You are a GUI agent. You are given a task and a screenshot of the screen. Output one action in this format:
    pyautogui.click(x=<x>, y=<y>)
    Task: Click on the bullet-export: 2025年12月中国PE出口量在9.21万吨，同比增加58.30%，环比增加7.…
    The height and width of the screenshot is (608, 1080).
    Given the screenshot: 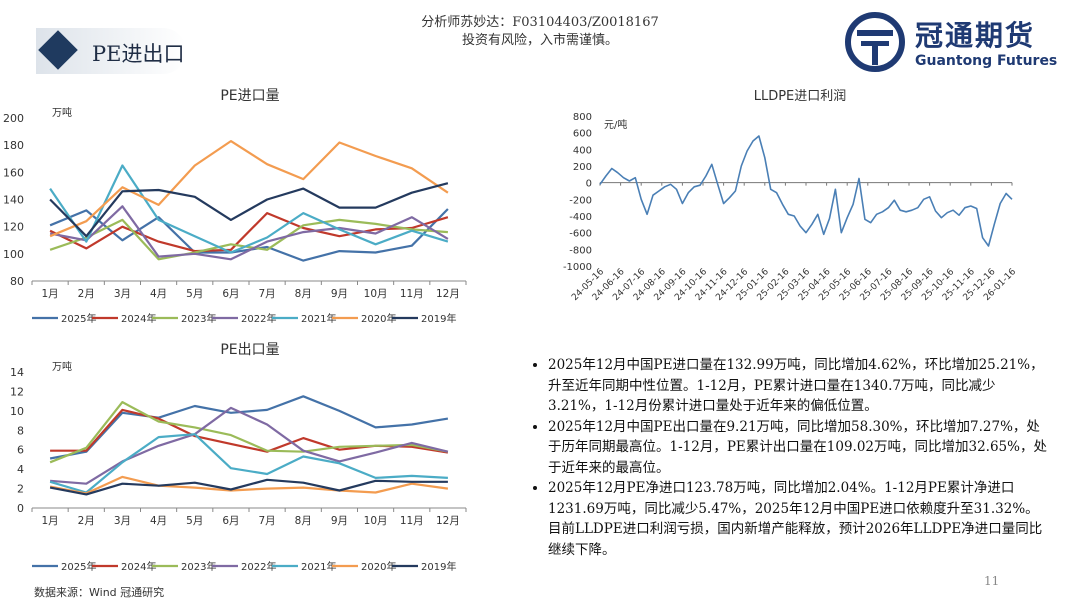 What is the action you would take?
    pyautogui.click(x=798, y=448)
    